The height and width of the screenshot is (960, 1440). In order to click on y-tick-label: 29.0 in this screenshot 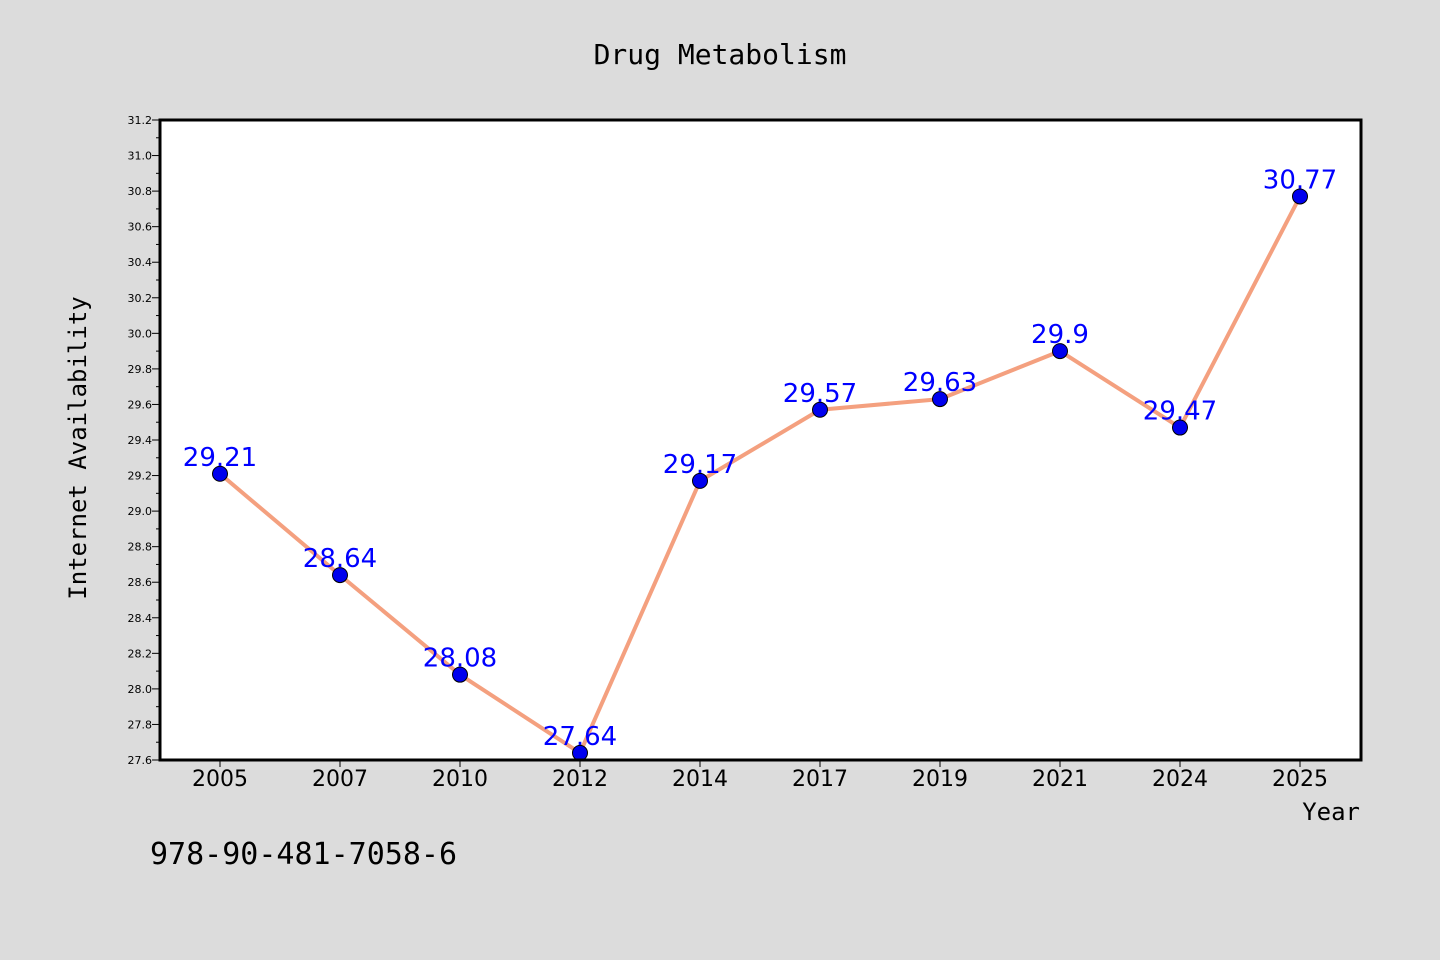, I will do `click(140, 511)`.